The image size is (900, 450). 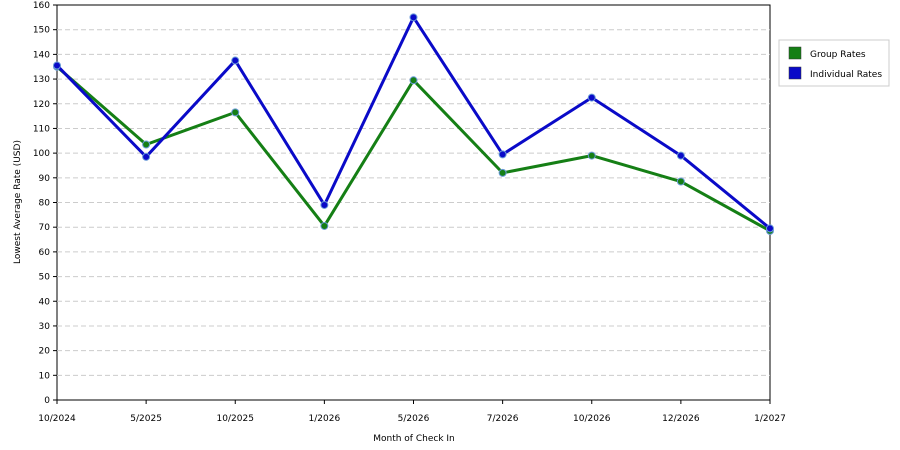 I want to click on y-tick-label: 150, so click(x=41, y=31).